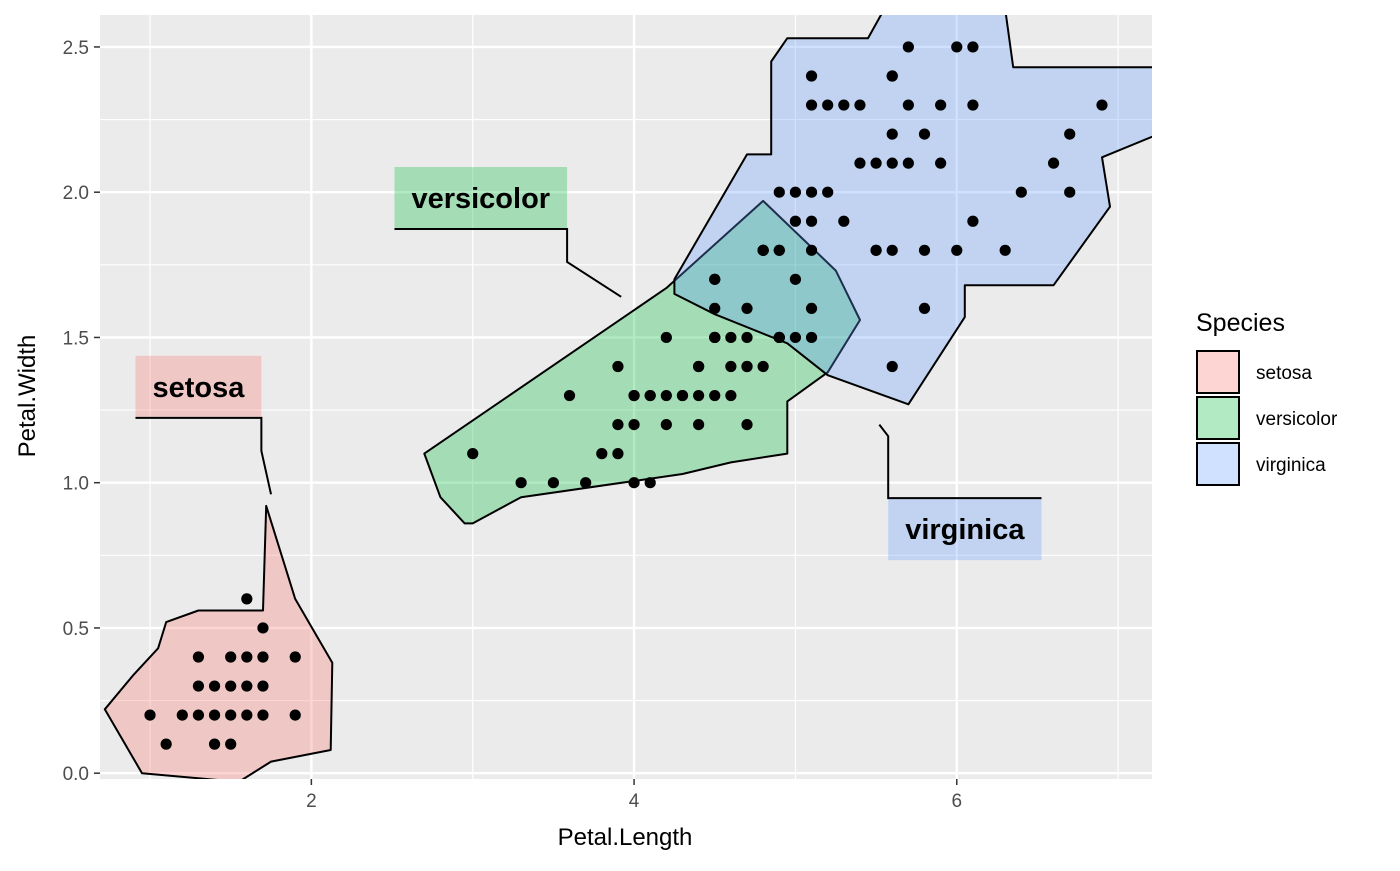  I want to click on versicolor-callout-box, so click(481, 198).